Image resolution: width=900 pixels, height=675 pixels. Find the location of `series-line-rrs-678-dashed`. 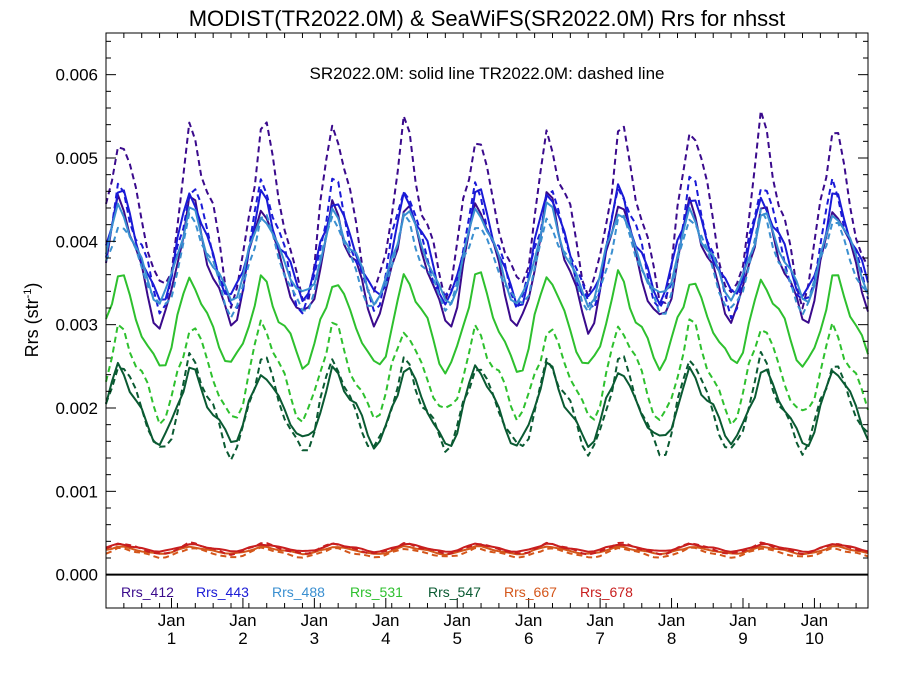

series-line-rrs-678-dashed is located at coordinates (487, 548).